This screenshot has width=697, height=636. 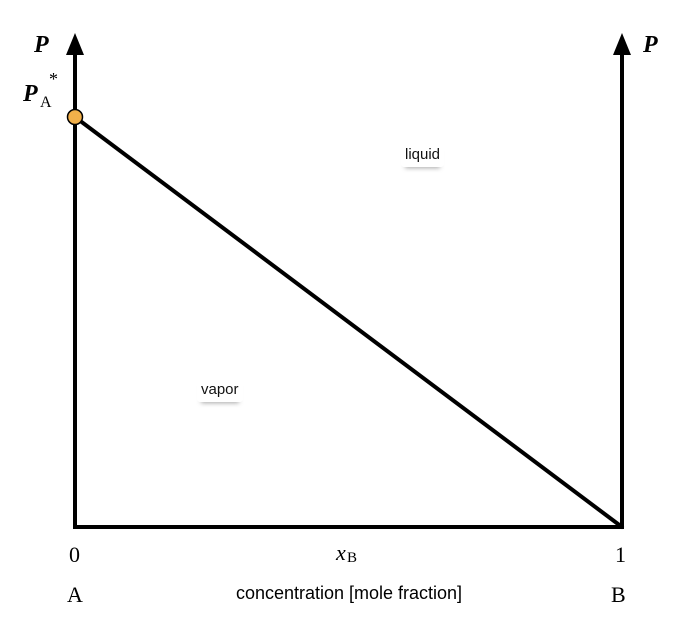 What do you see at coordinates (74, 554) in the screenshot?
I see `x-tick-zero: 0` at bounding box center [74, 554].